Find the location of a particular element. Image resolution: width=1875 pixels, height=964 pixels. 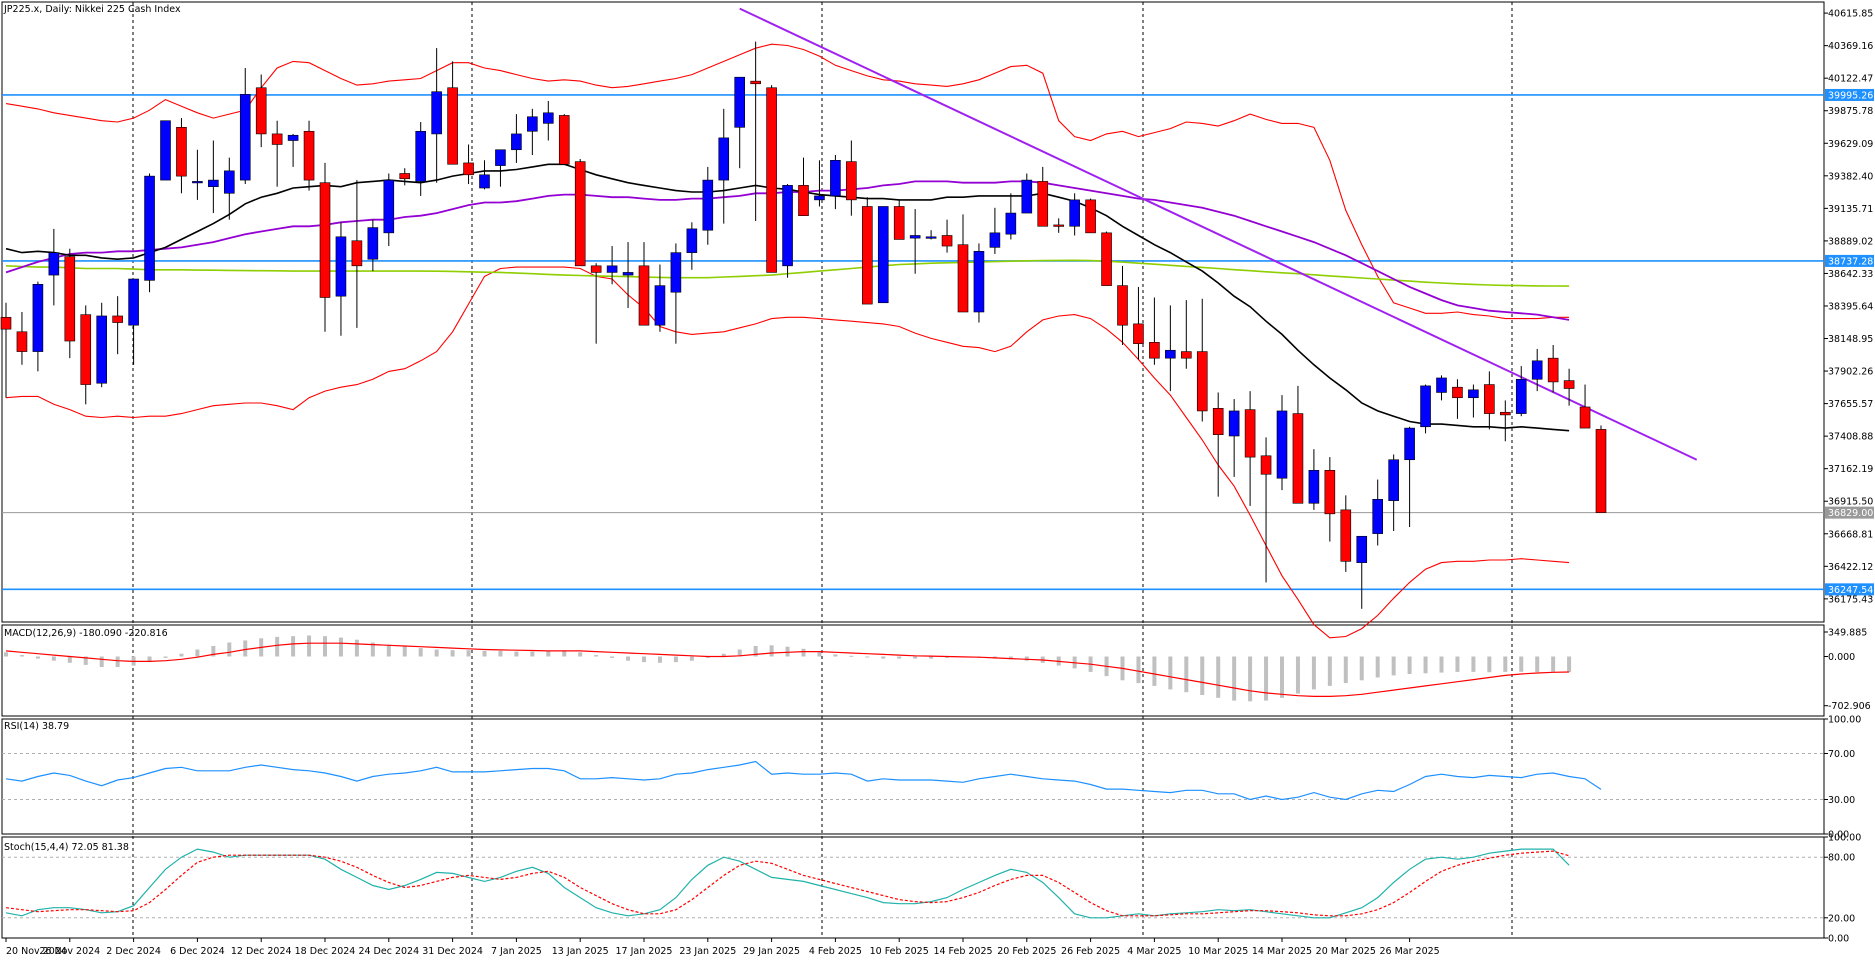

date-tick-label: 26 Mar 2025 is located at coordinates (1409, 951).